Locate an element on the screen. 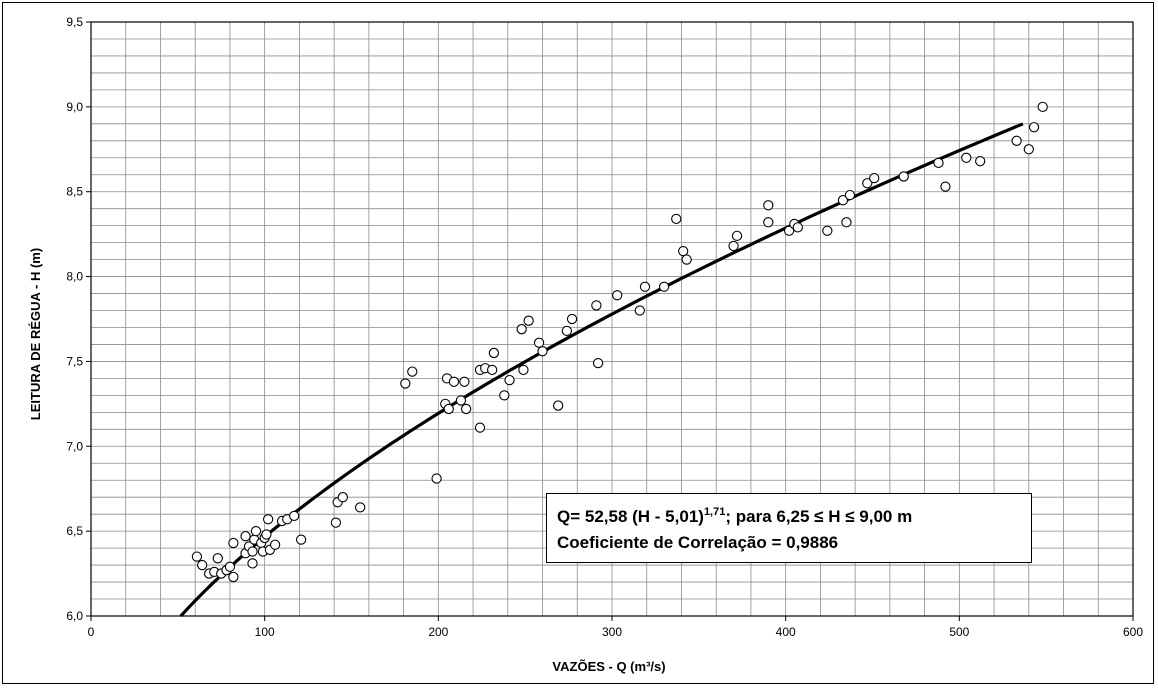 Image resolution: width=1158 pixels, height=688 pixels. x-tick-label: 200 is located at coordinates (438, 632).